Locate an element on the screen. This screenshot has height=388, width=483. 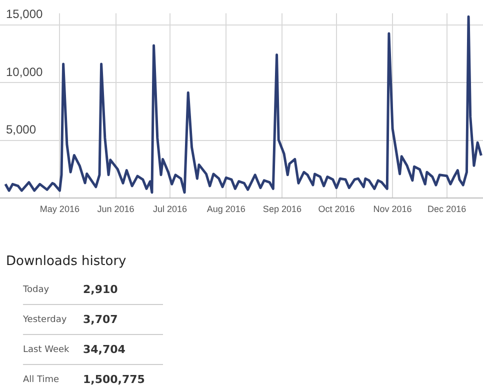
text: 34,704 is located at coordinates (104, 349).